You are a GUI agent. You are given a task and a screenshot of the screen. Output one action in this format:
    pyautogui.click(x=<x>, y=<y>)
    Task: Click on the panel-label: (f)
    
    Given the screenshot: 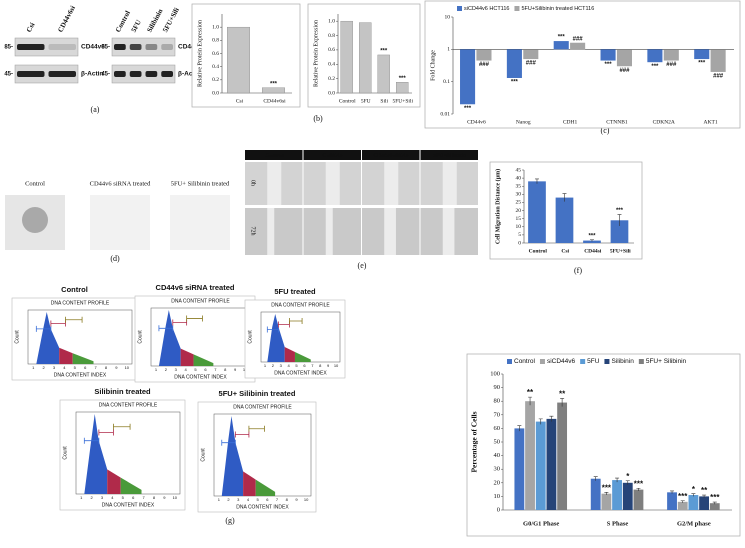 What is the action you would take?
    pyautogui.click(x=578, y=270)
    